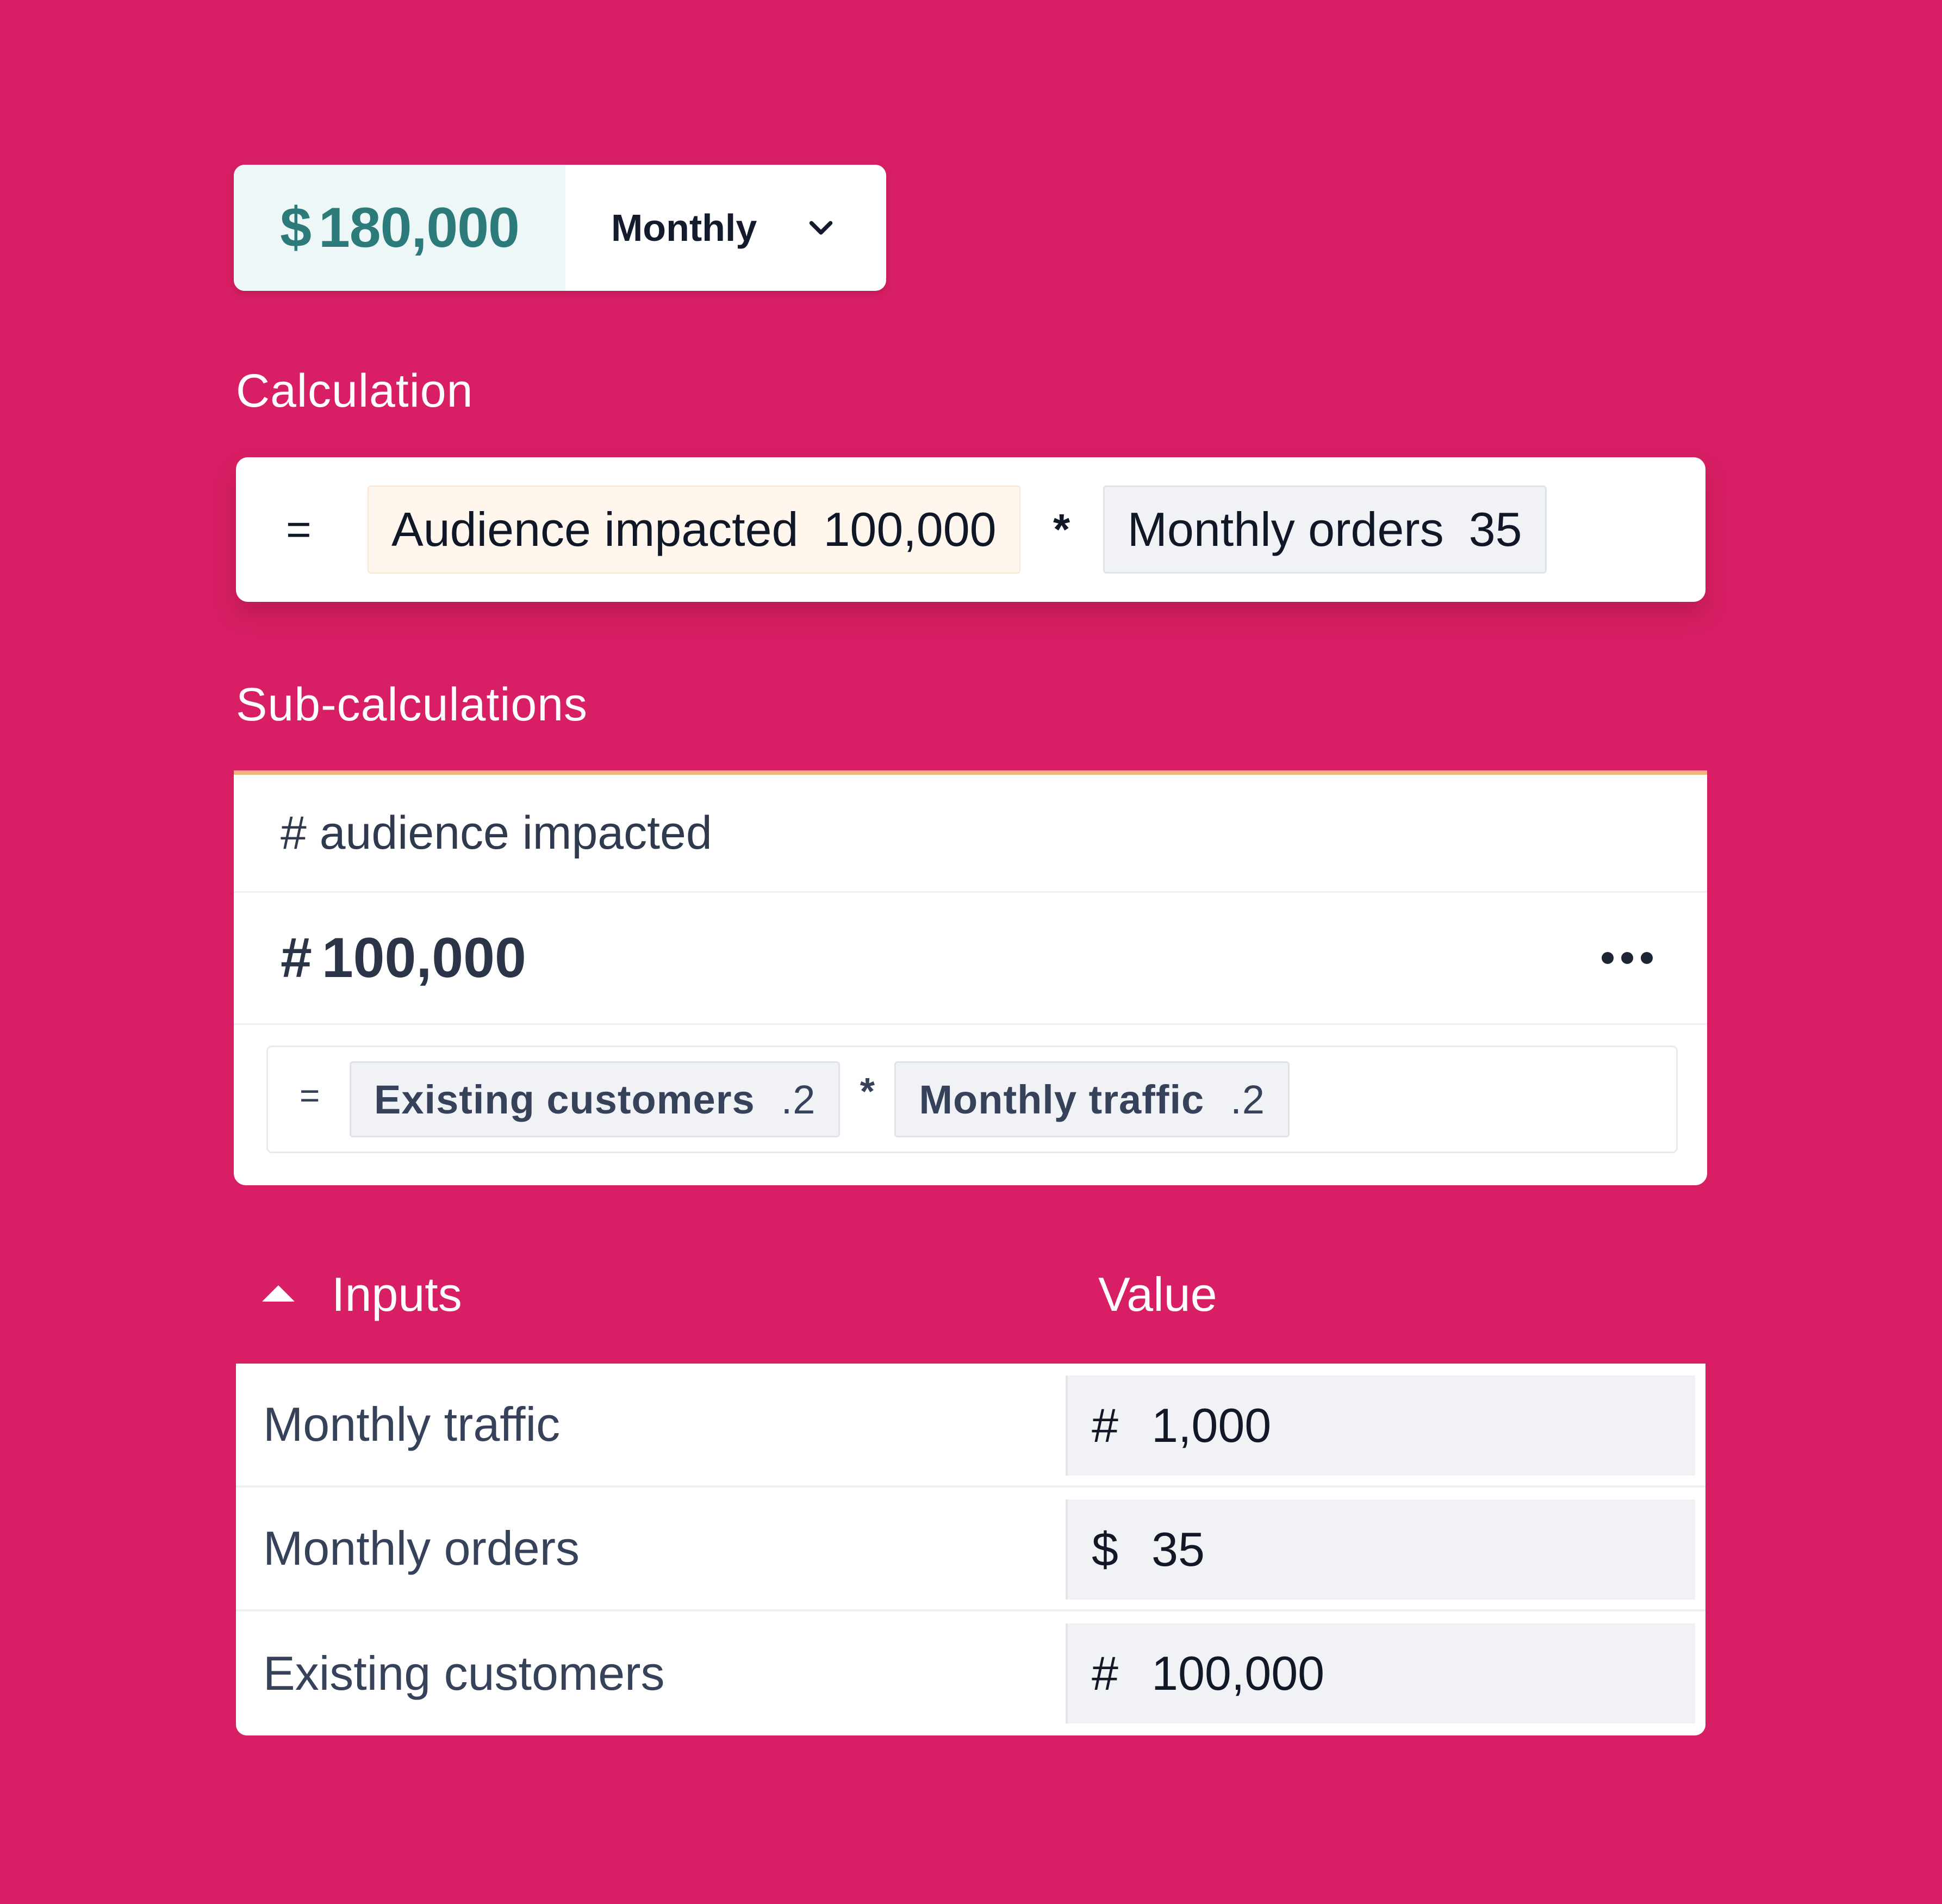 The image size is (1942, 1904). I want to click on input-name: Monthly orders, so click(421, 1548).